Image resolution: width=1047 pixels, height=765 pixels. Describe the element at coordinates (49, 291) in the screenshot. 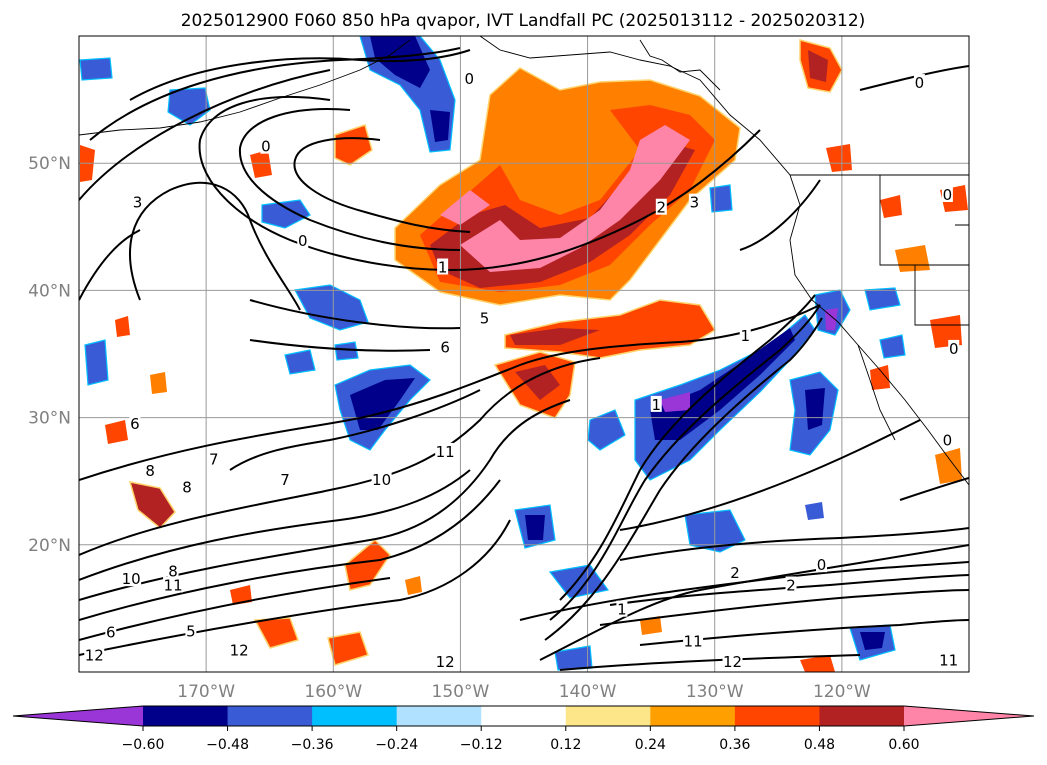

I see `latitude-tick-label: 40°N` at that location.